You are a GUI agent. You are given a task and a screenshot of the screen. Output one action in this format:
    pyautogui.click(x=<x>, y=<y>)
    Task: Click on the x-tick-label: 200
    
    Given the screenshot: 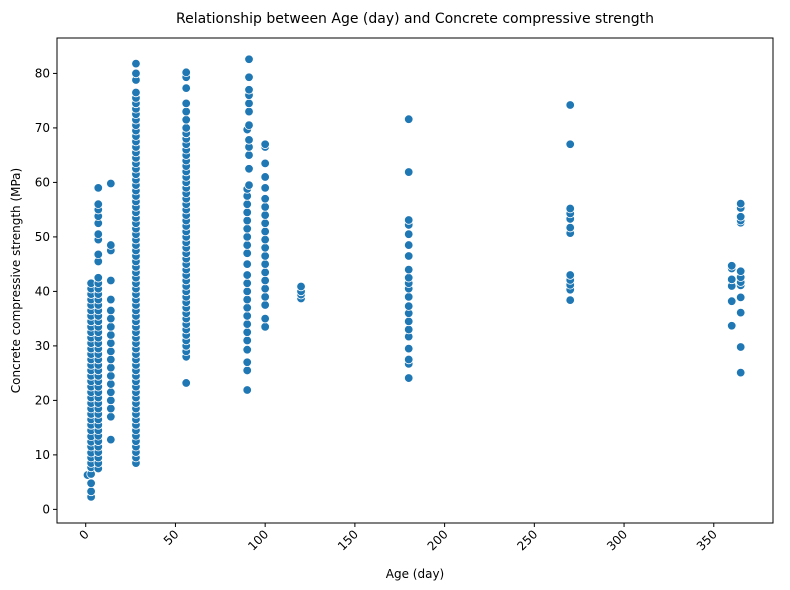 What is the action you would take?
    pyautogui.click(x=438, y=540)
    